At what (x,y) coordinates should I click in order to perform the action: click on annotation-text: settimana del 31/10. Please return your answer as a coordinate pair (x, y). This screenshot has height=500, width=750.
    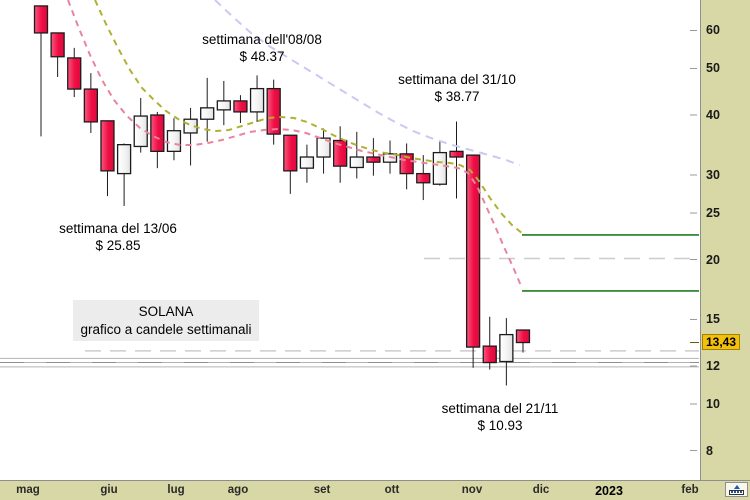
    Looking at the image, I should click on (457, 79).